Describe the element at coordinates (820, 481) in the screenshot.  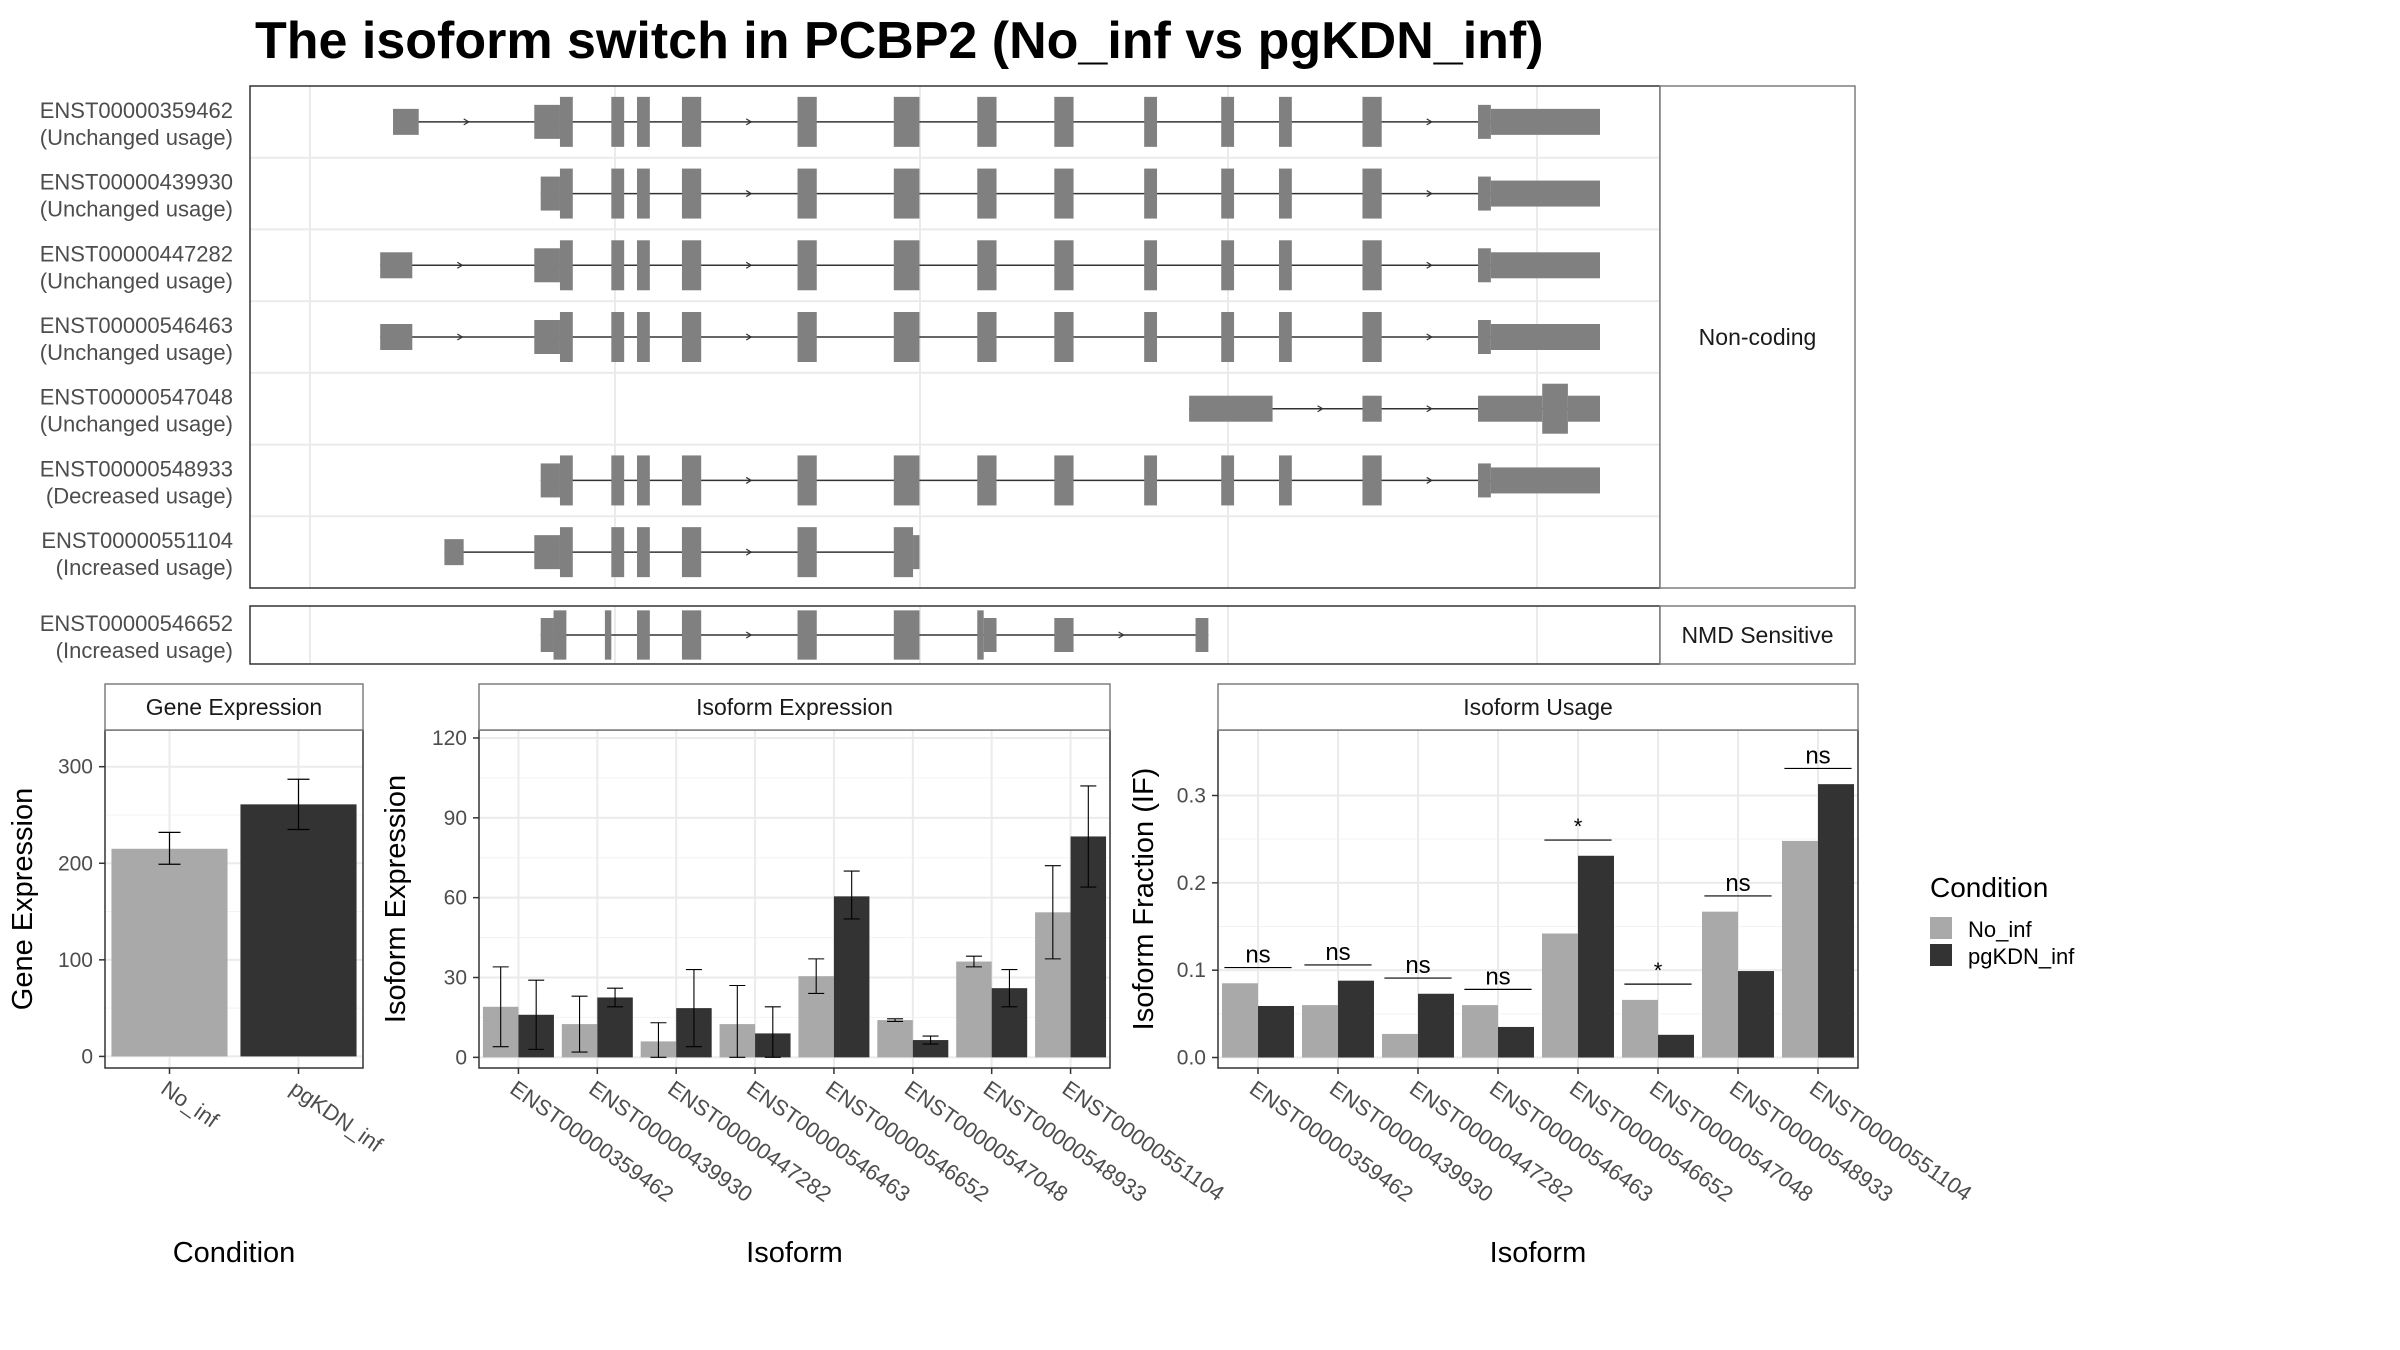
I see `transcript-row-ENST00000548933: ENST00000548933(Decreased usage)` at that location.